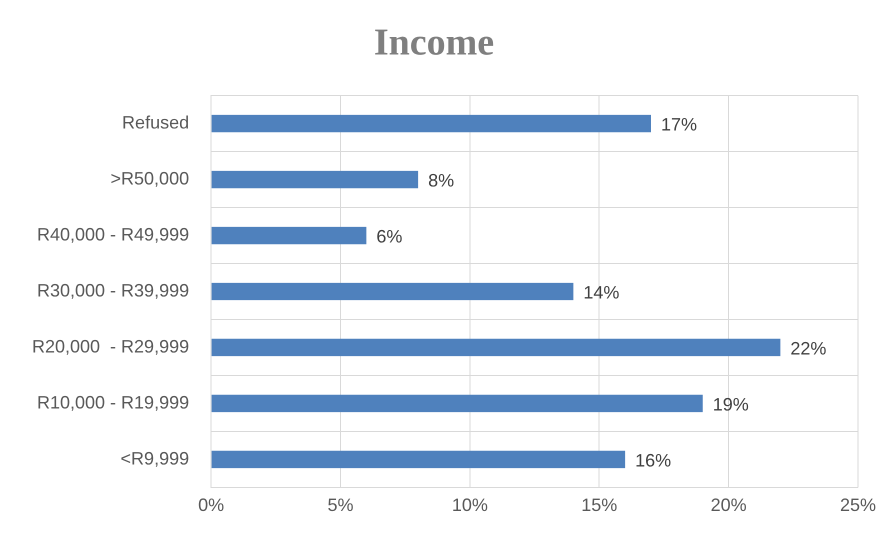 Image resolution: width=888 pixels, height=535 pixels. I want to click on x-tick-label: 10%, so click(470, 505).